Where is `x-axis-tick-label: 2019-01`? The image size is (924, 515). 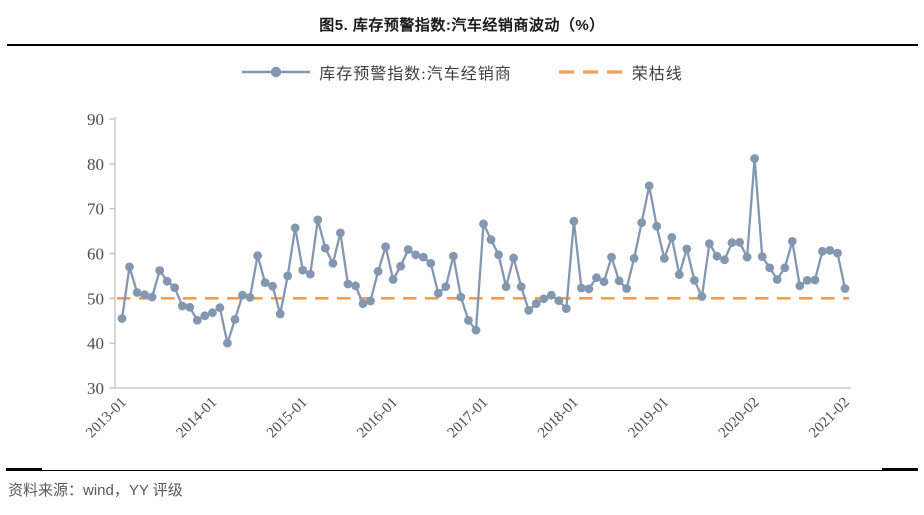
x-axis-tick-label: 2019-01 is located at coordinates (648, 418).